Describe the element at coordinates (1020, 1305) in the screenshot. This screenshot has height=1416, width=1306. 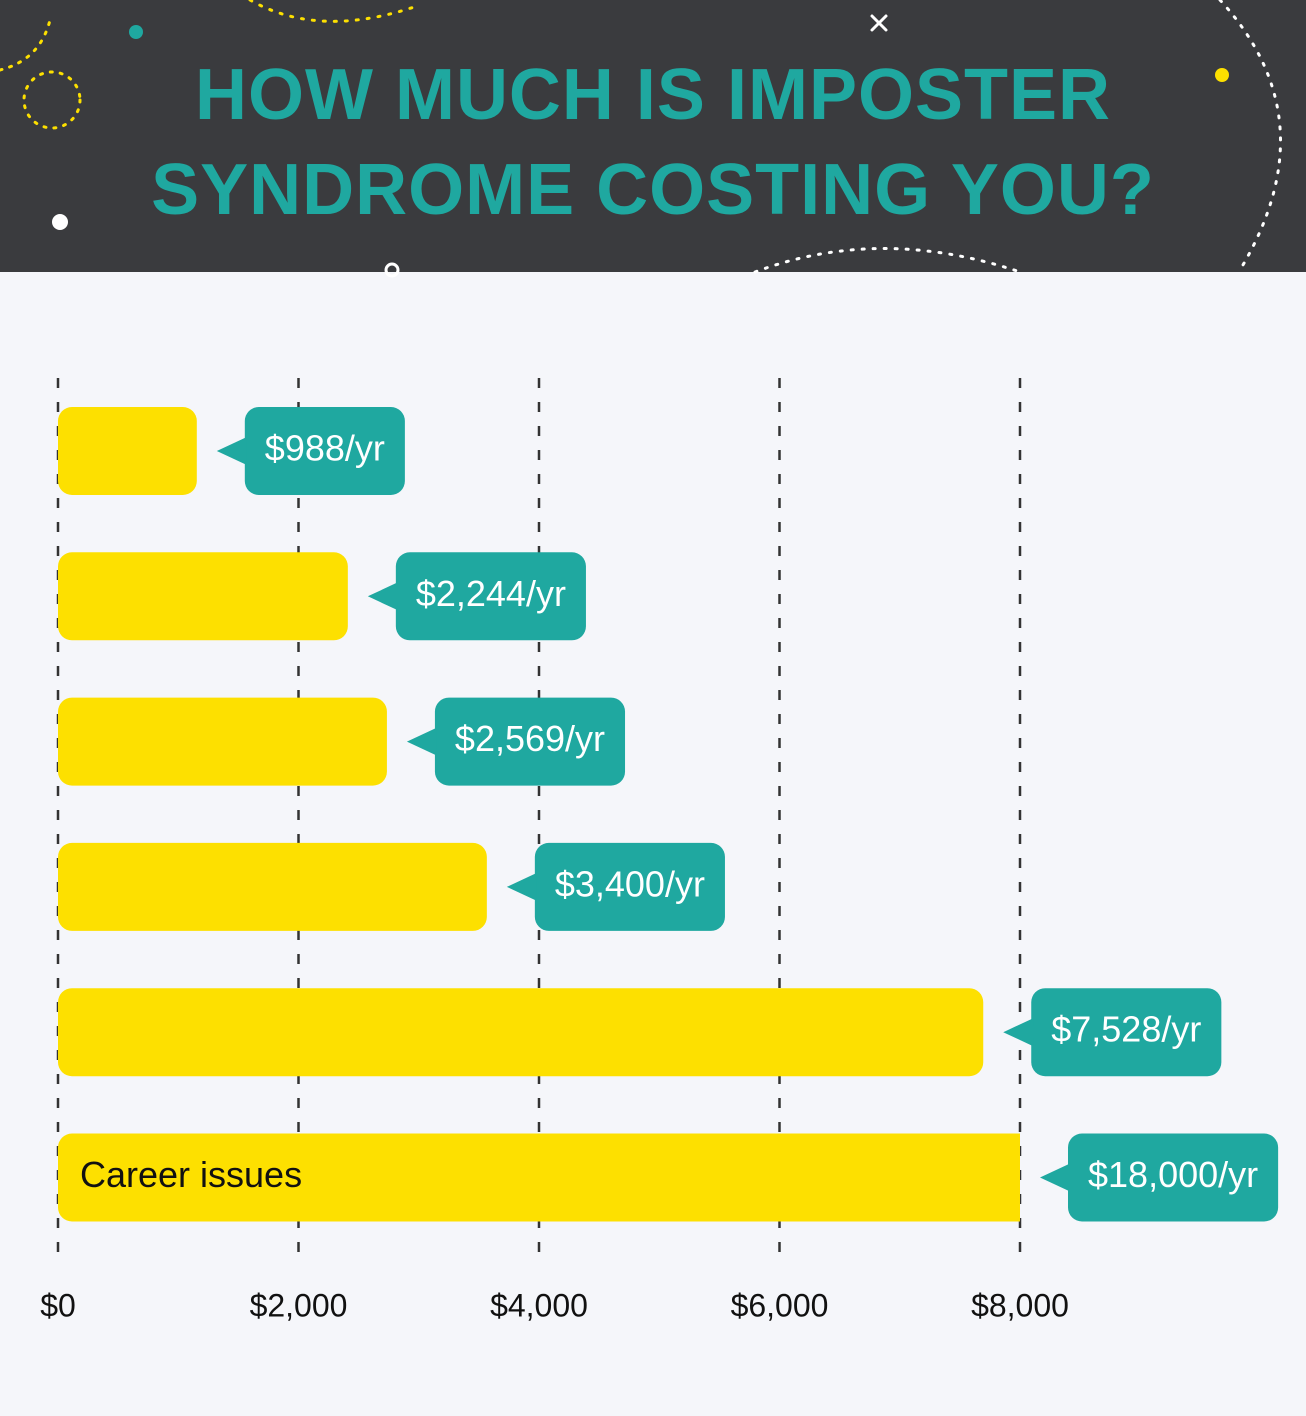
I see `x-tick-label: $8,000` at that location.